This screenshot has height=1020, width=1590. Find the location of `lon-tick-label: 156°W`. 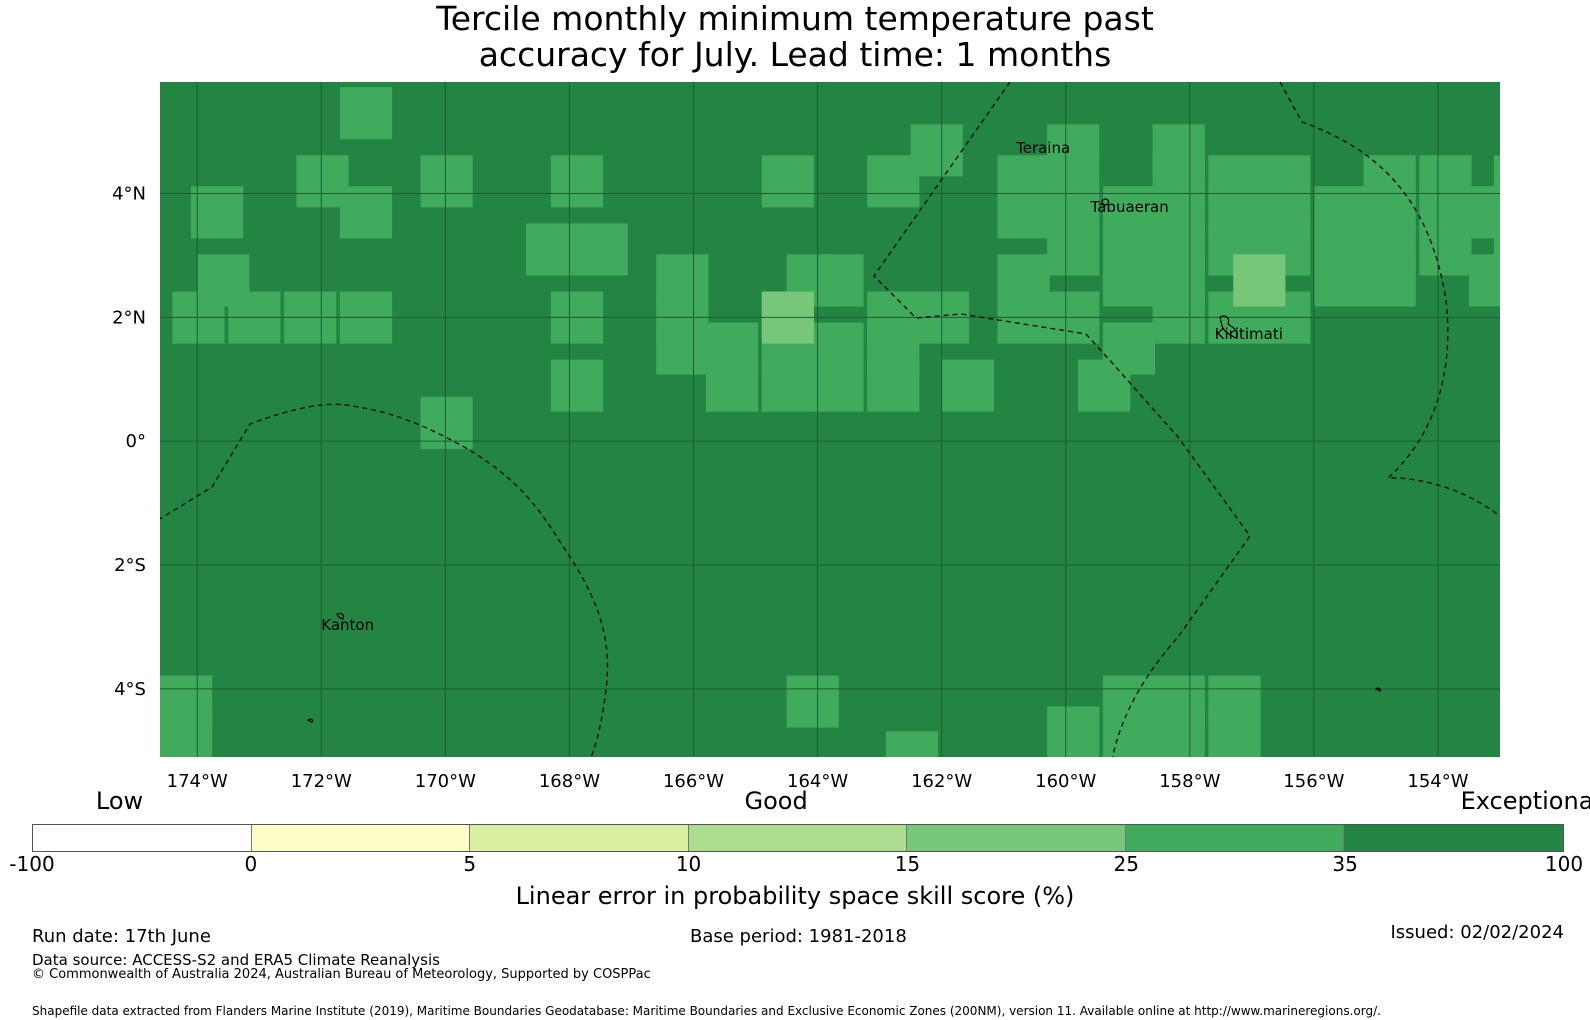

lon-tick-label: 156°W is located at coordinates (1313, 781).